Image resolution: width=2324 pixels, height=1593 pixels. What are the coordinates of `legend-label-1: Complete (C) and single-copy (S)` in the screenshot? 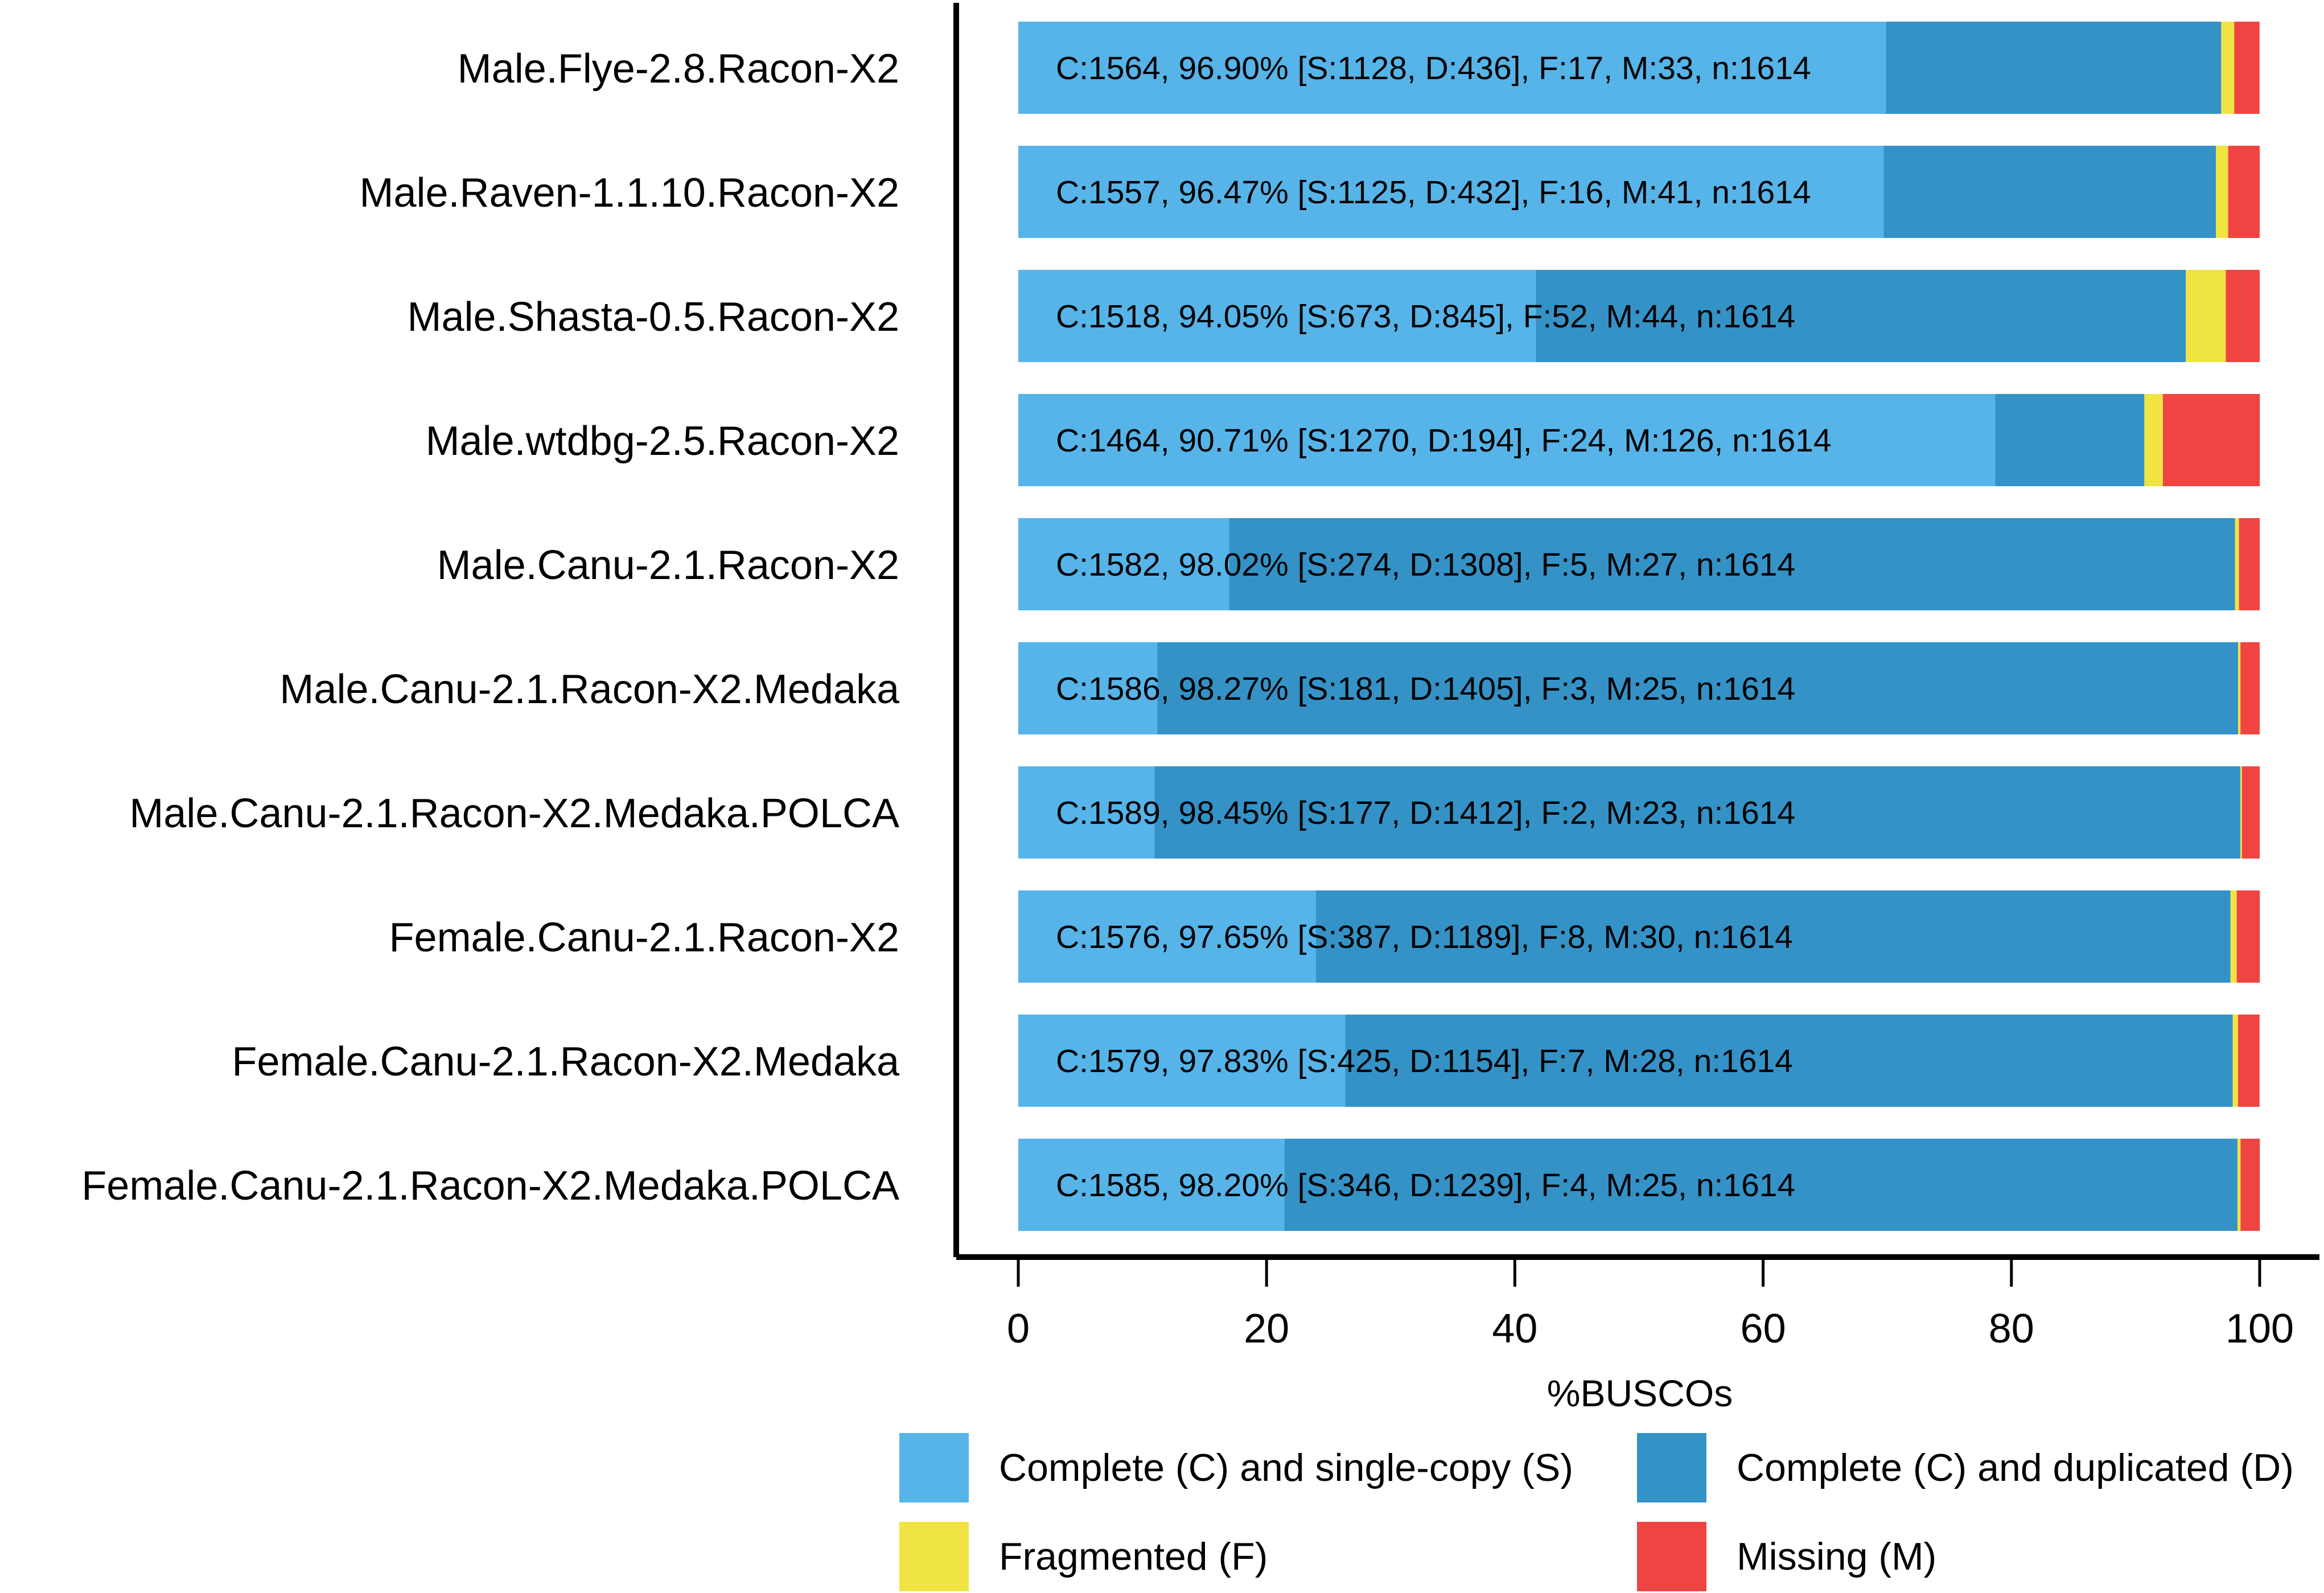 It's located at (1286, 1467).